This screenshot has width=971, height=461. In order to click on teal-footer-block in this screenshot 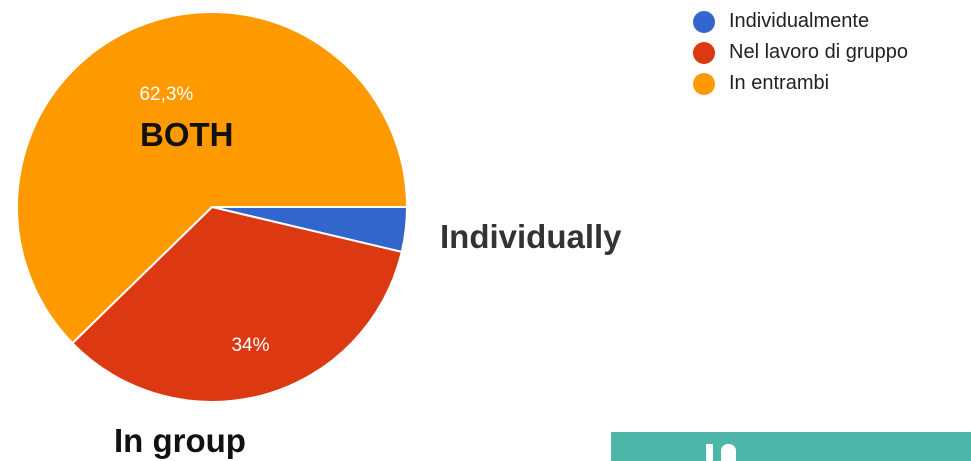, I will do `click(791, 446)`.